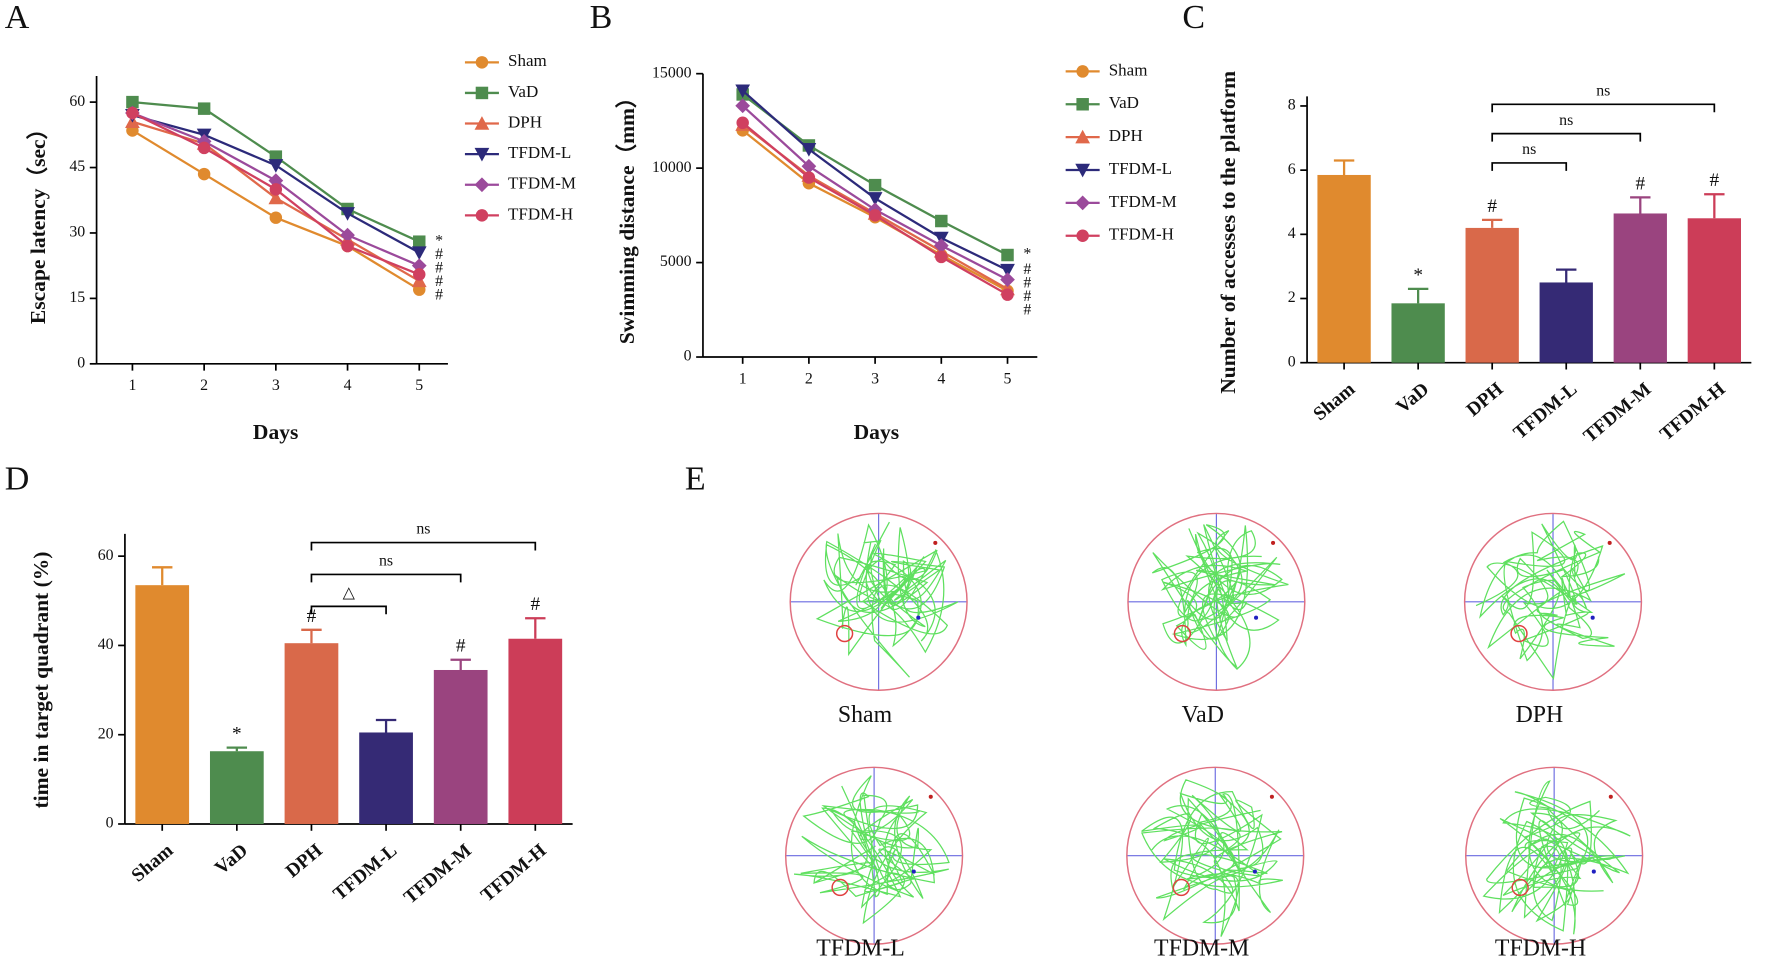 The image size is (1772, 960). I want to click on x-tick-label: TFDM-L, so click(1546, 411).